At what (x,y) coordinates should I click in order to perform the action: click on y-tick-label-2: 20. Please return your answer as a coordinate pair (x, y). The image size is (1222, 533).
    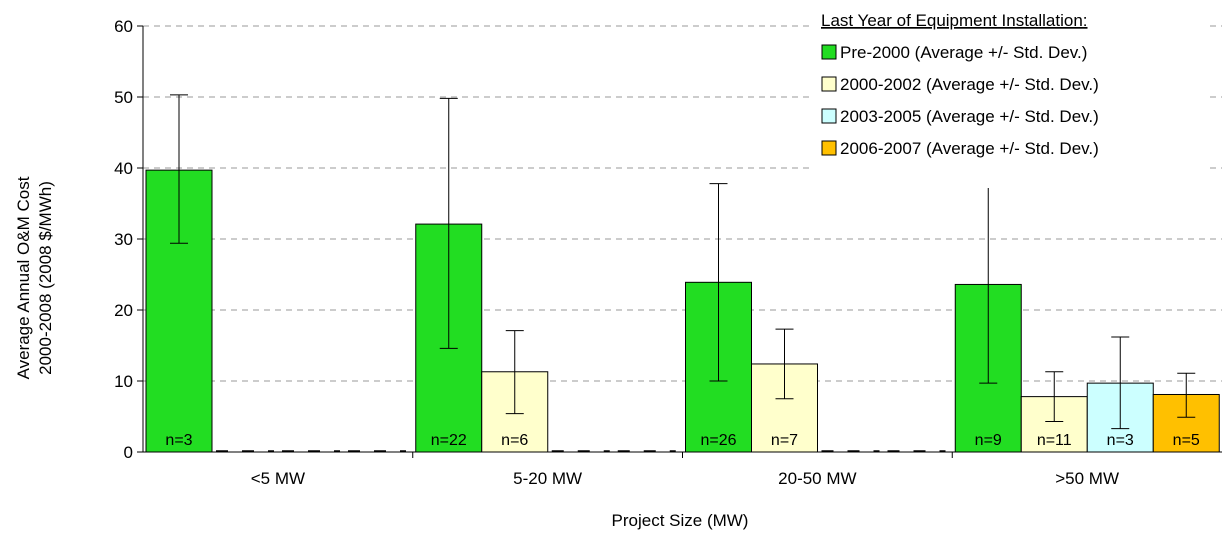
    Looking at the image, I should click on (123, 310).